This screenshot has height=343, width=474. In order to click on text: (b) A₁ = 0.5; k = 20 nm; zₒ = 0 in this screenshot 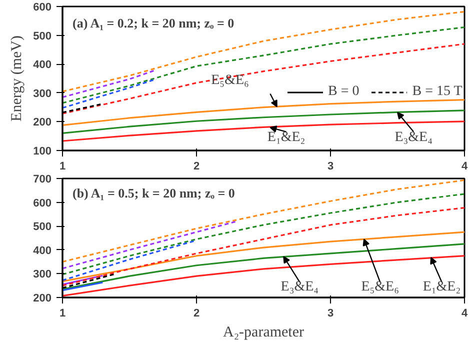, I will do `click(153, 193)`.